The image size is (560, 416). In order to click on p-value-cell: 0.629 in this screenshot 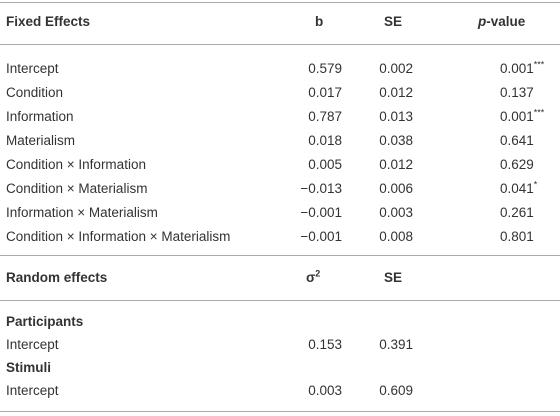, I will do `click(517, 165)`.